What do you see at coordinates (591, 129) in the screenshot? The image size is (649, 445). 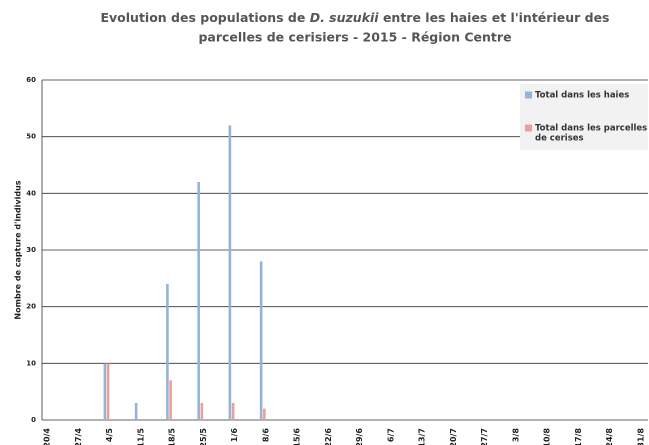 I see `legend-label: Total dans les parcelles` at bounding box center [591, 129].